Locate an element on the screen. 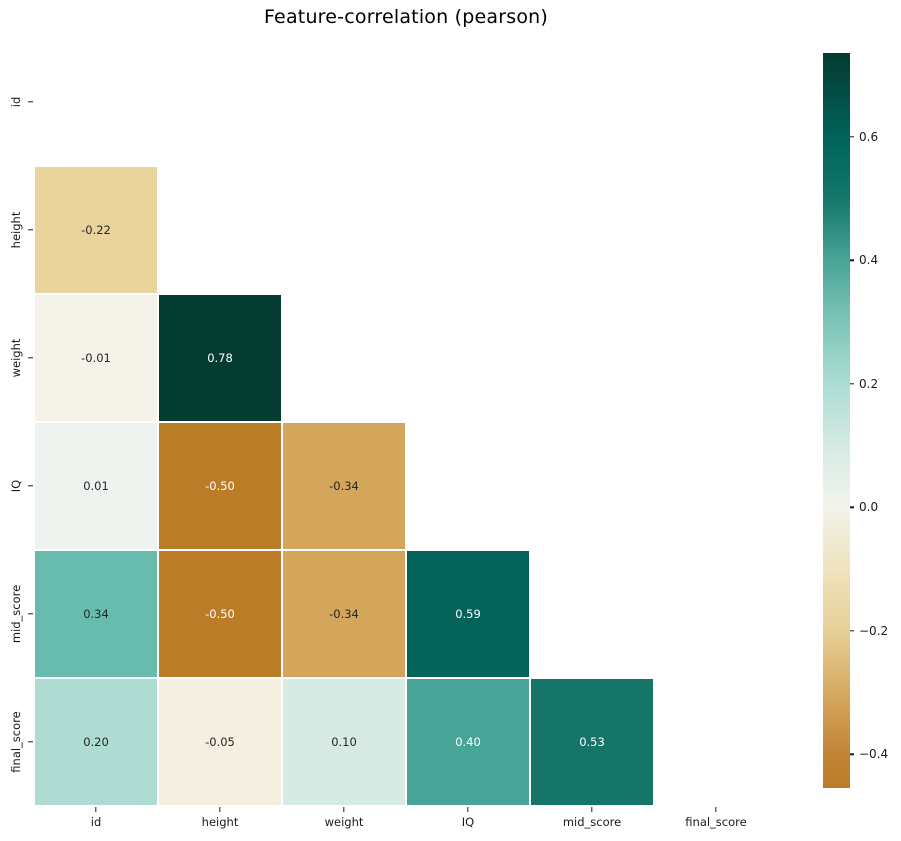 The image size is (901, 841). x-axis-label-height: height is located at coordinates (220, 822).